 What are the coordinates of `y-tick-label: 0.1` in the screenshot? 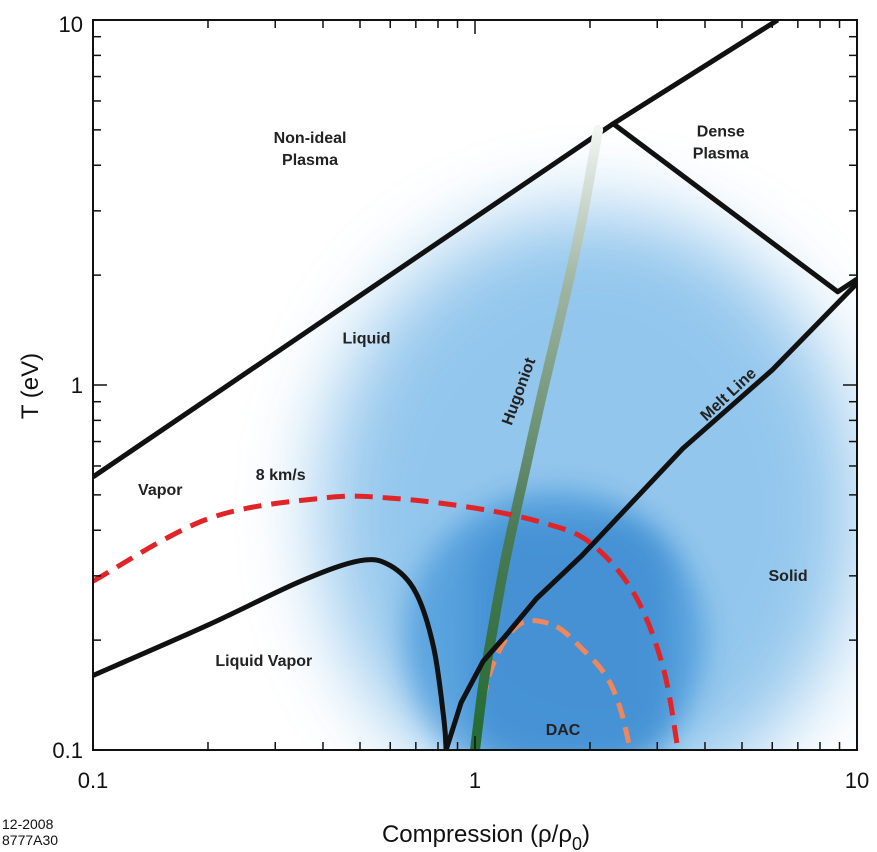 It's located at (67, 750).